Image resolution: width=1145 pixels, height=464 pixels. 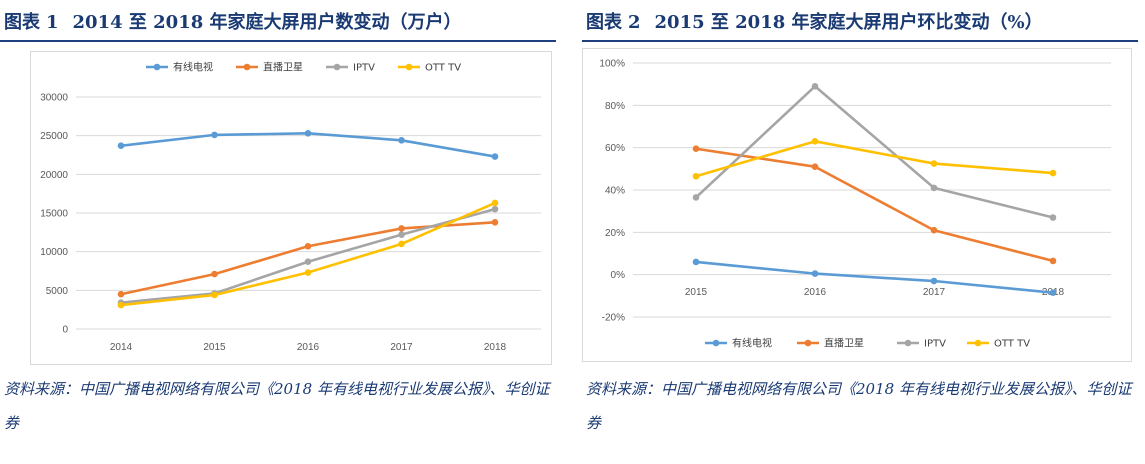 What do you see at coordinates (613, 318) in the screenshot?
I see `y-tick-label: -20%` at bounding box center [613, 318].